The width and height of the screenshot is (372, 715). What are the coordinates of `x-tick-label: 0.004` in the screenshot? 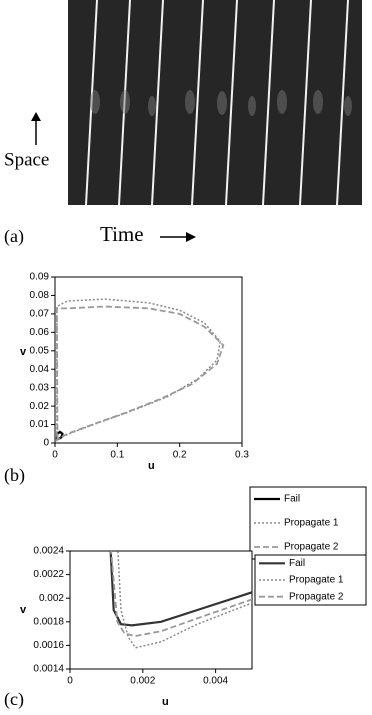 It's located at (215, 681).